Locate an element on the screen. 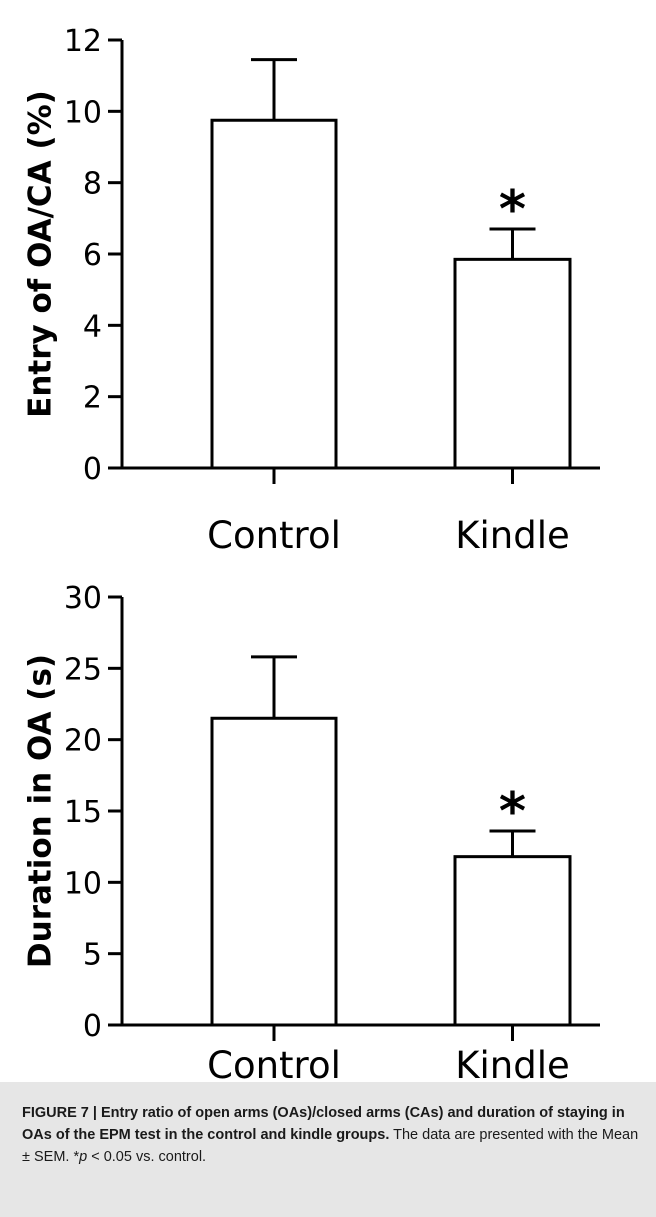 The height and width of the screenshot is (1217, 656). y-tick-label: 20 is located at coordinates (83, 741).